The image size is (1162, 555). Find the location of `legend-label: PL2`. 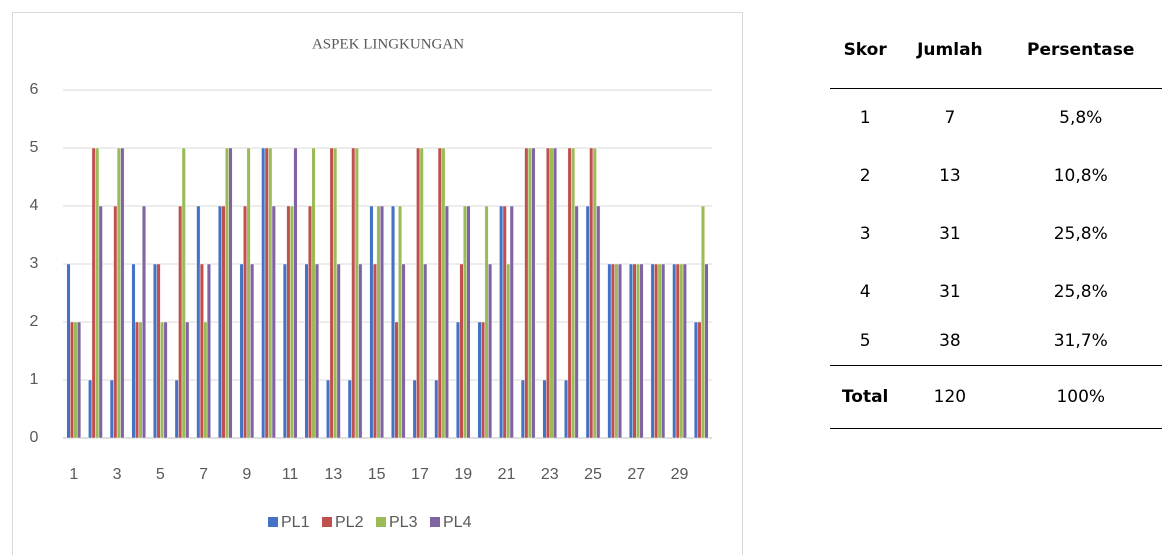

legend-label: PL2 is located at coordinates (349, 522).